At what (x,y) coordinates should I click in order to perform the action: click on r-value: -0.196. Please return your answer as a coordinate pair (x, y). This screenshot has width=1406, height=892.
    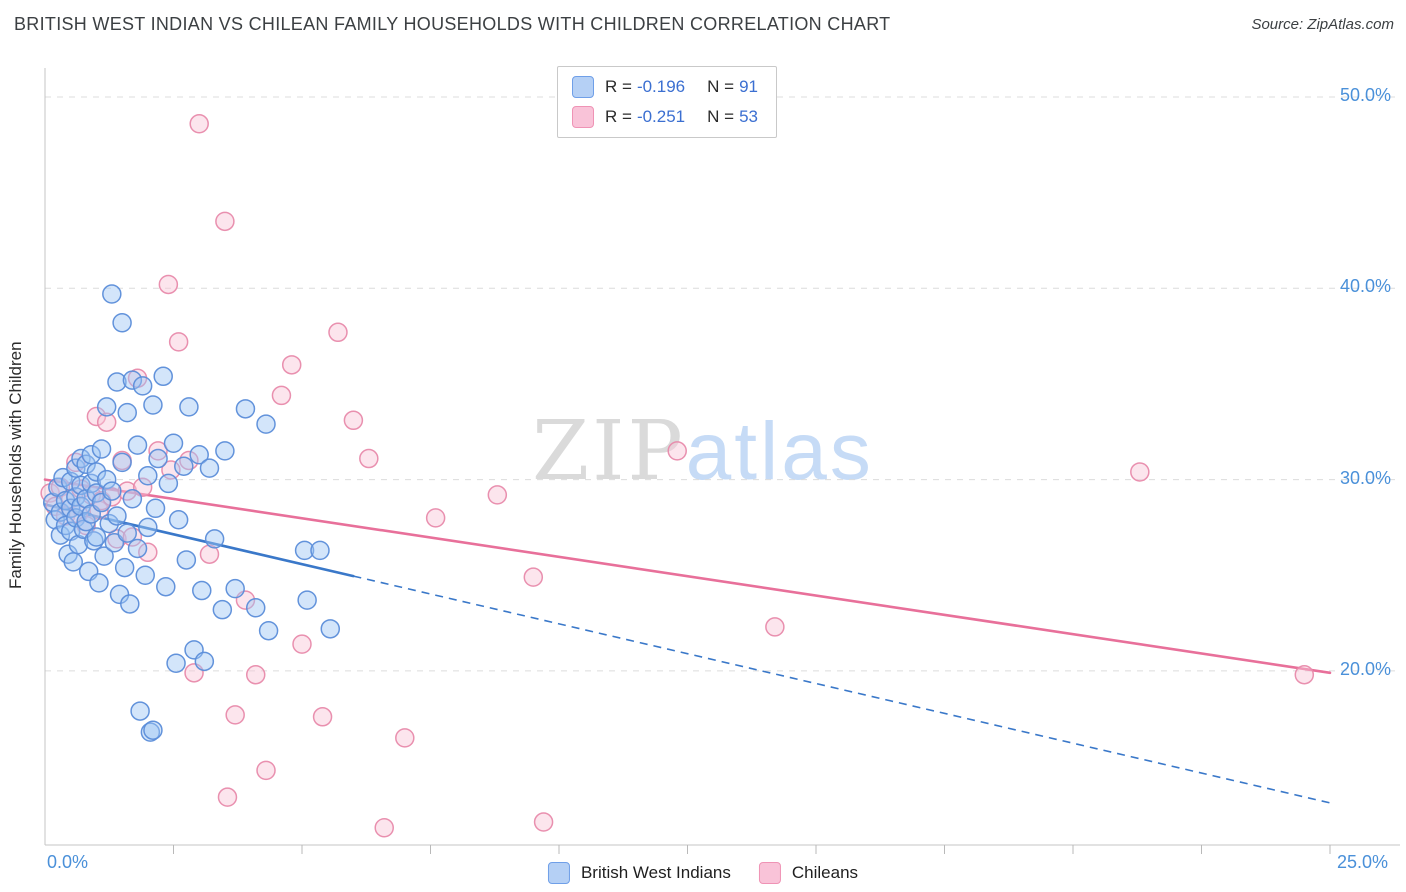
    Looking at the image, I should click on (661, 86).